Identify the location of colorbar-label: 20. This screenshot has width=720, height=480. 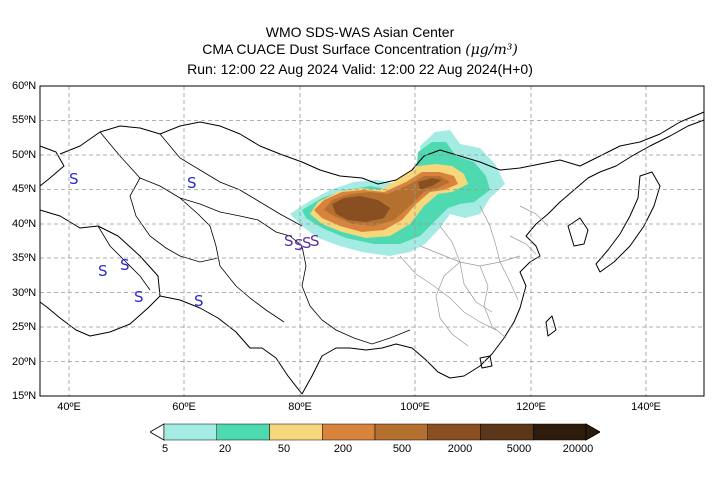
(225, 449).